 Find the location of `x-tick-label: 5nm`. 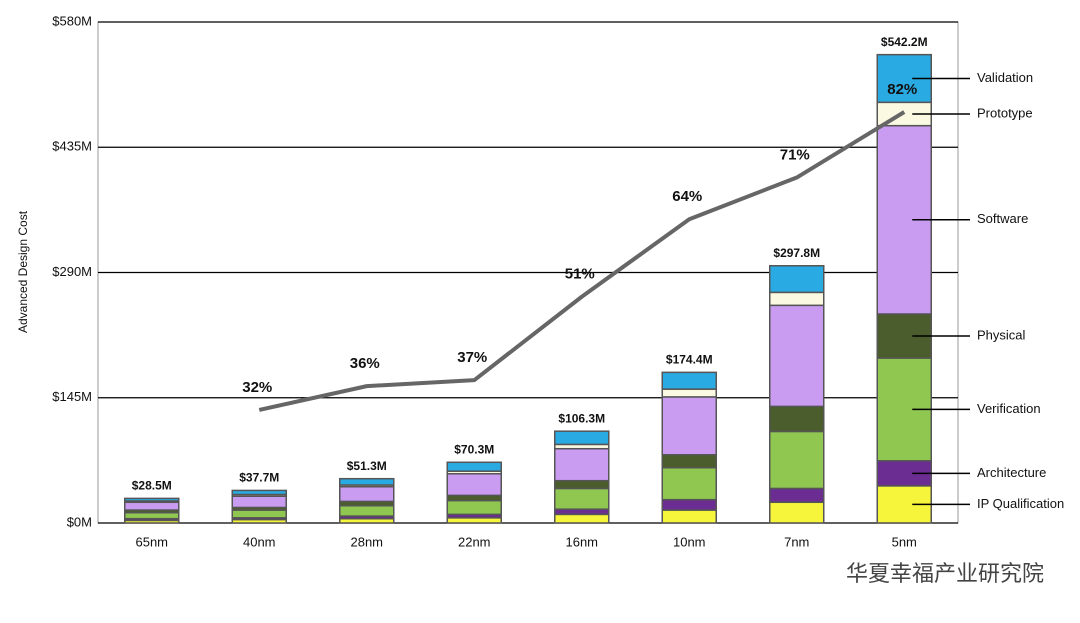

x-tick-label: 5nm is located at coordinates (904, 541).